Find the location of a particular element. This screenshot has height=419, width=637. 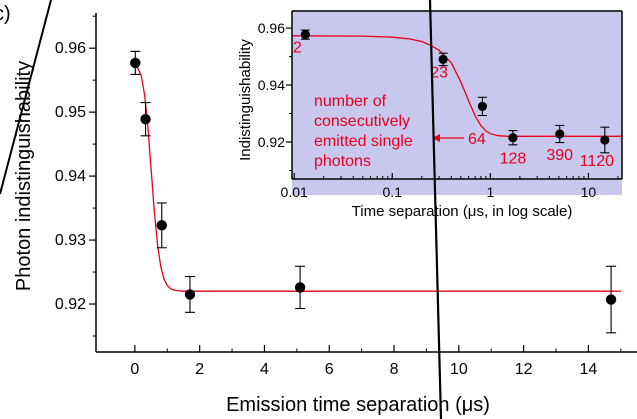

inset-x-axis-title: Time separation (μs, in log scale) is located at coordinates (462, 211).